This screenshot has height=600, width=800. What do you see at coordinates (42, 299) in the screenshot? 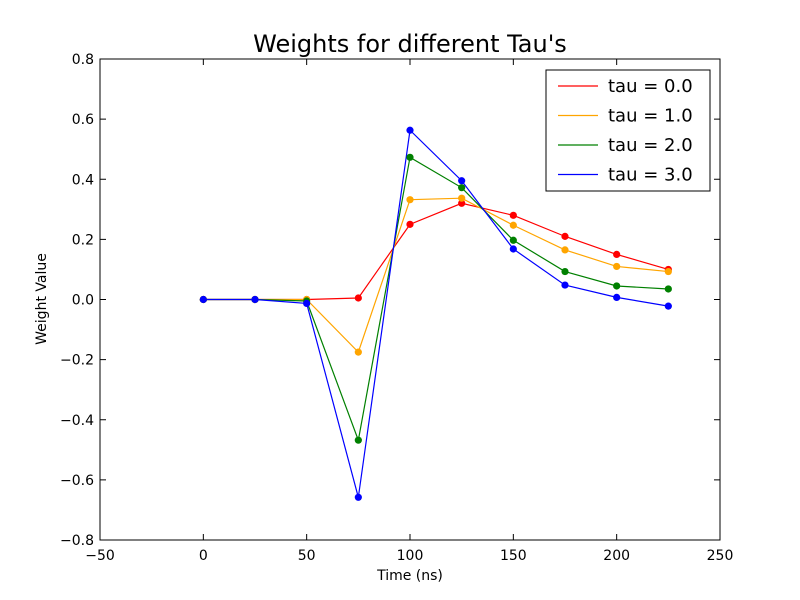
I see `y-axis-label: Weight Value` at bounding box center [42, 299].